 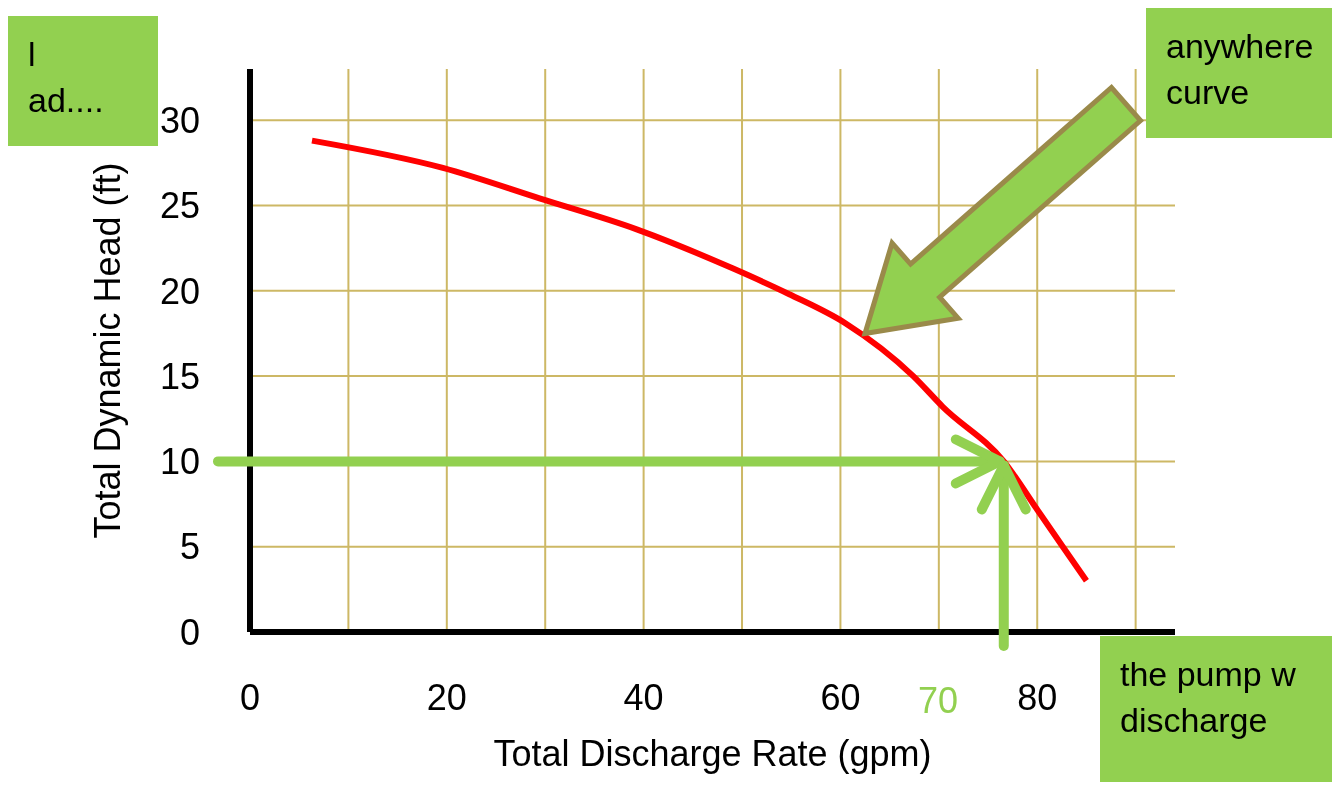 What do you see at coordinates (189, 547) in the screenshot?
I see `y-tick-label: 5` at bounding box center [189, 547].